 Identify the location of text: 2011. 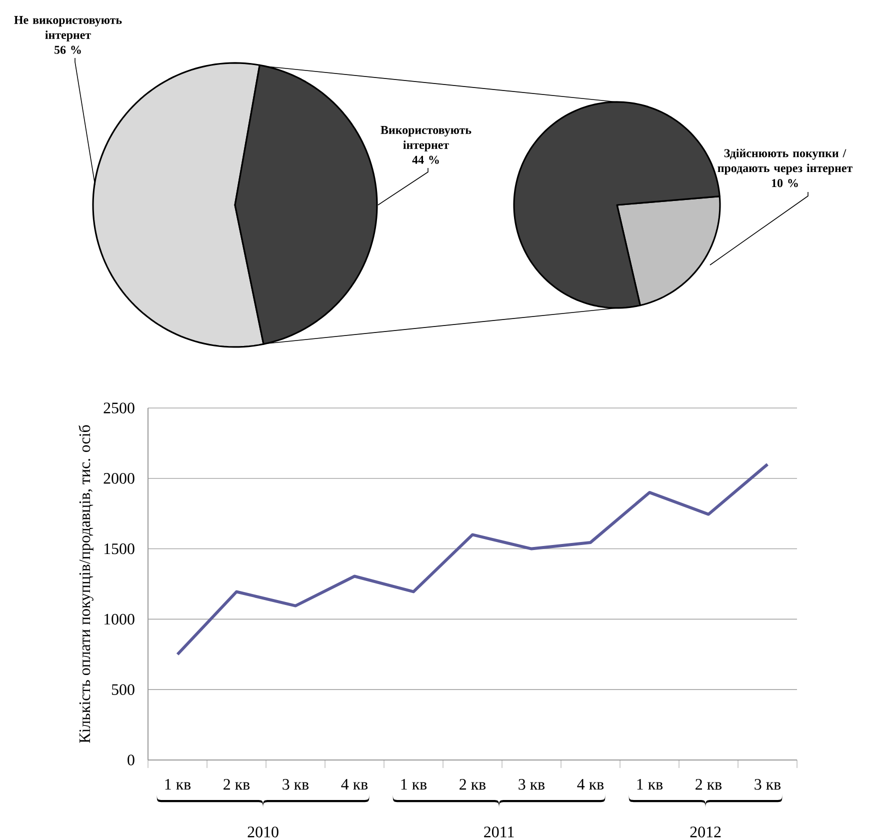
(499, 832).